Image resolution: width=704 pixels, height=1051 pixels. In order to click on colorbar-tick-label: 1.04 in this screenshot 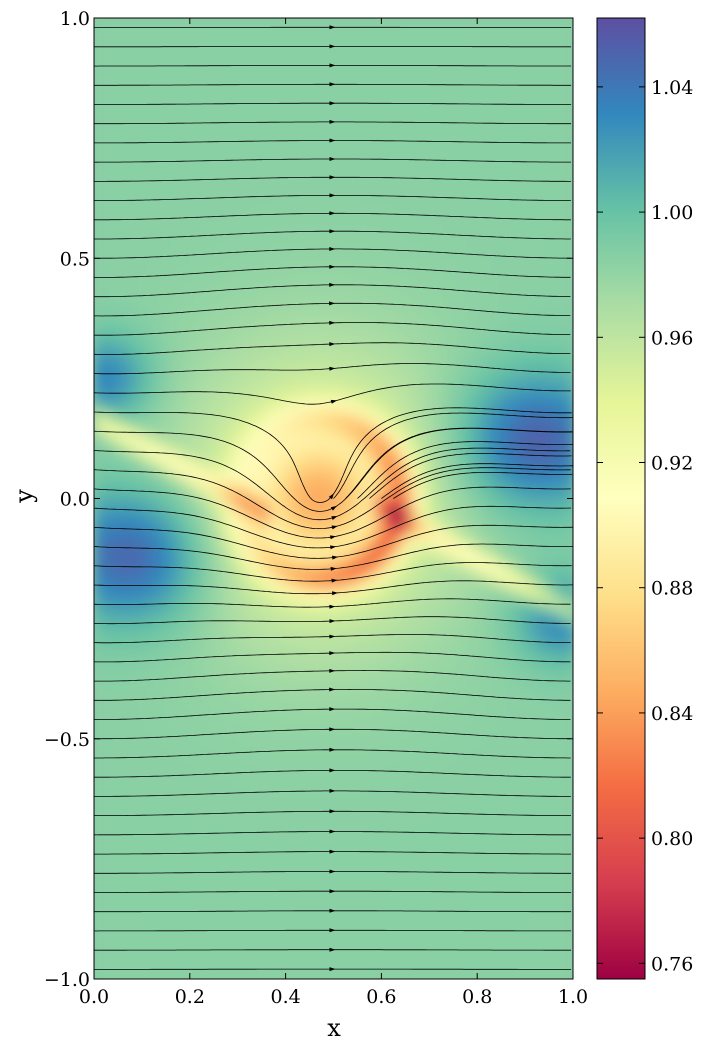, I will do `click(672, 88)`.